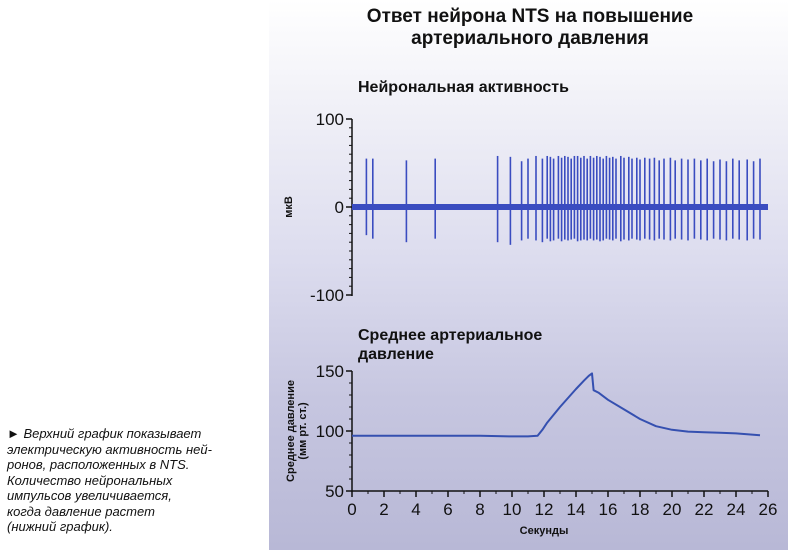 This screenshot has height=550, width=788. What do you see at coordinates (544, 509) in the screenshot?
I see `pressure-x-tick-label: 12` at bounding box center [544, 509].